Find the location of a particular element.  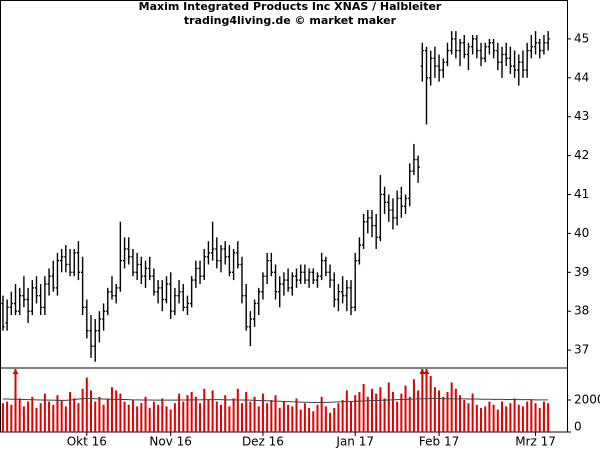

y-tick-label: 45 is located at coordinates (581, 38).